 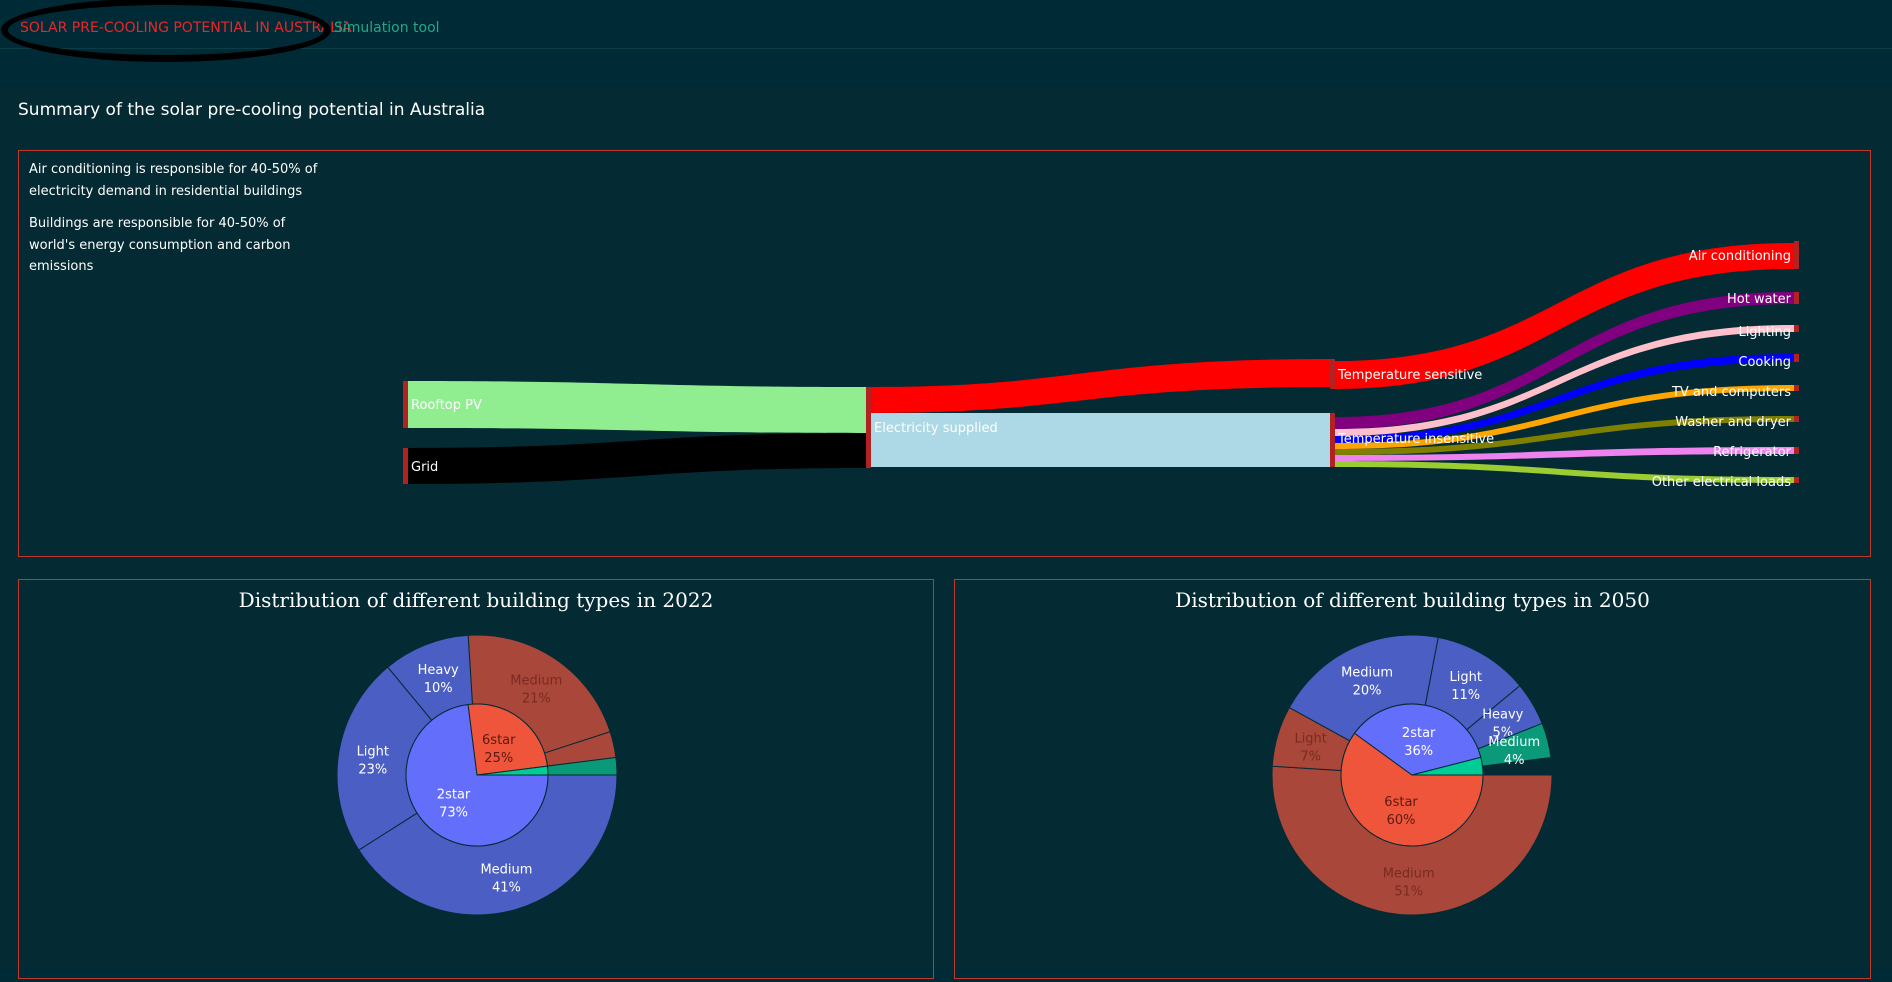 What do you see at coordinates (936, 428) in the screenshot?
I see `label-electricity-supplied: Electricity supplied` at bounding box center [936, 428].